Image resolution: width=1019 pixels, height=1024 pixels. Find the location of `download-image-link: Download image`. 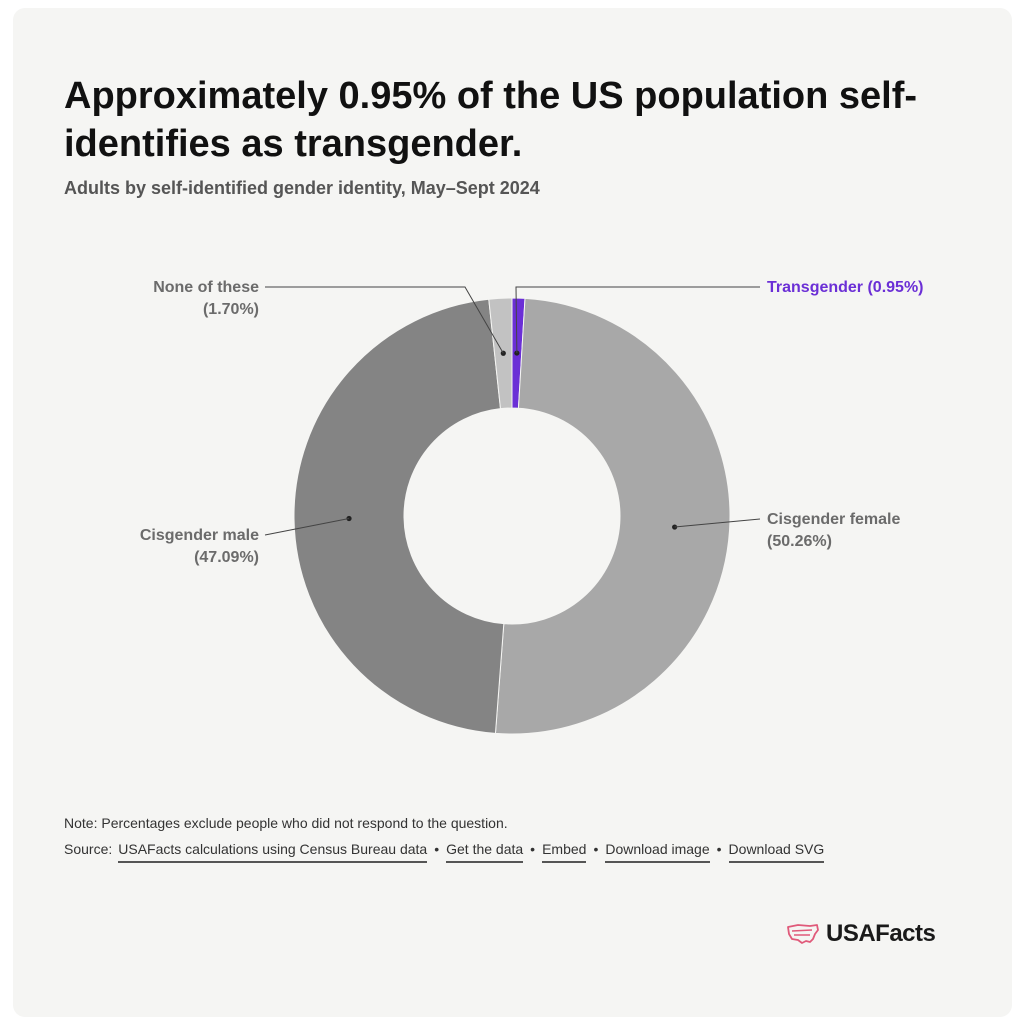

download-image-link: Download image is located at coordinates (657, 852).